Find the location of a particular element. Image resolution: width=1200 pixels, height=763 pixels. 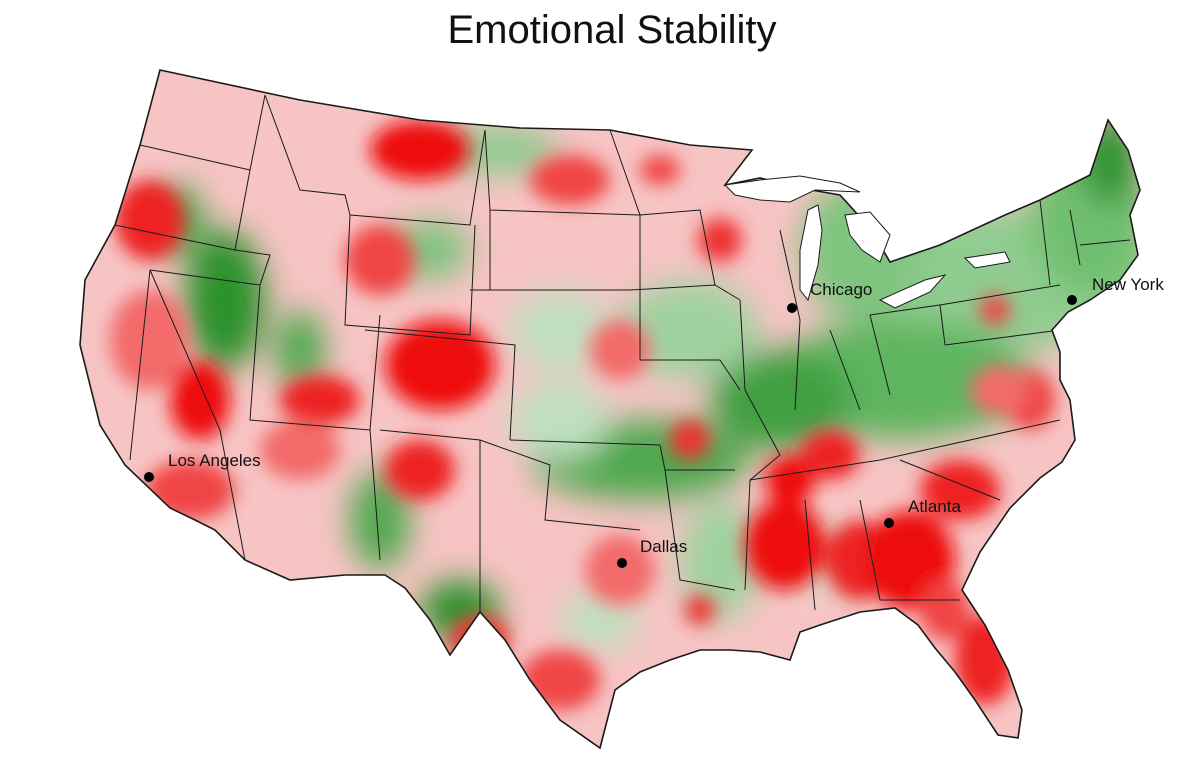

lake-michigan is located at coordinates (811, 253).